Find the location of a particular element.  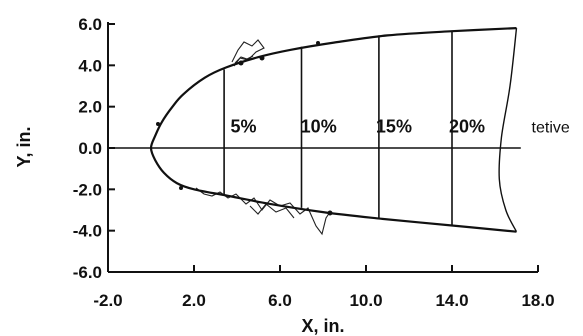

y-ticks: 6.0 4.0 2.0 0.0 -2.0 -4.0 -6.0 is located at coordinates (94, 148).